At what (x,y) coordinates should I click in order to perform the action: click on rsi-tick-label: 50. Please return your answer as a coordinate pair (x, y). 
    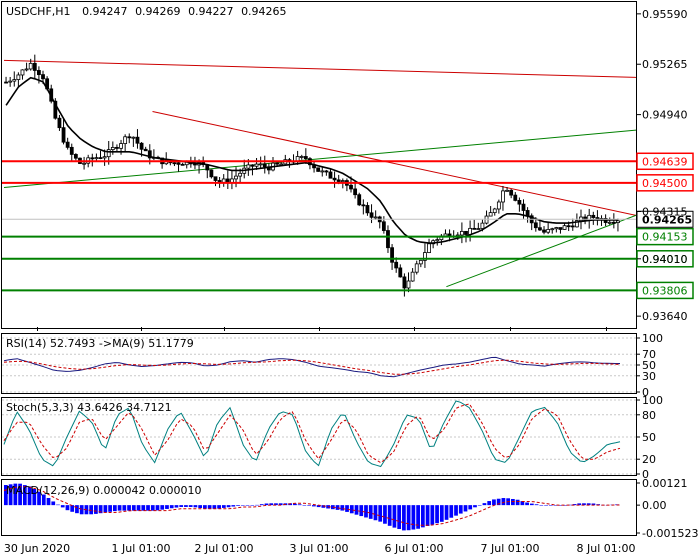
    Looking at the image, I should click on (649, 365).